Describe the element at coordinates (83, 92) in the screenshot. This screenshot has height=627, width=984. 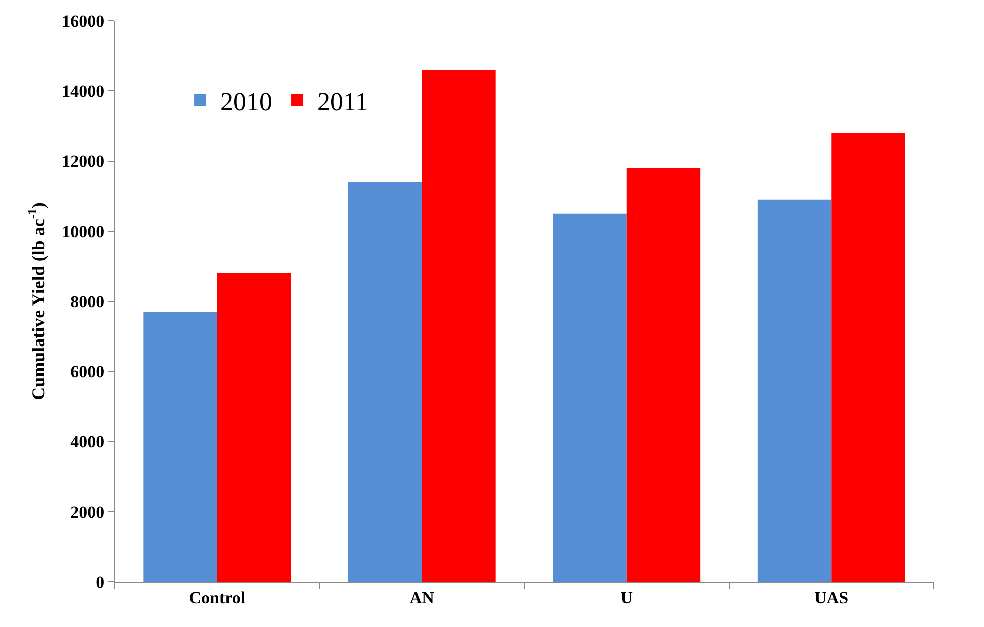
I see `y-tick-label: 14000` at that location.